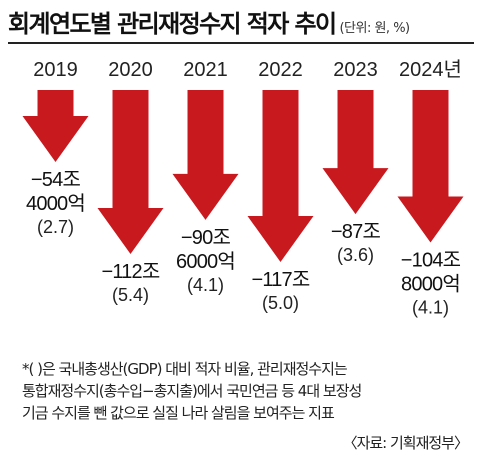  Describe the element at coordinates (430, 69) in the screenshot. I see `year-label: 2024년` at that location.